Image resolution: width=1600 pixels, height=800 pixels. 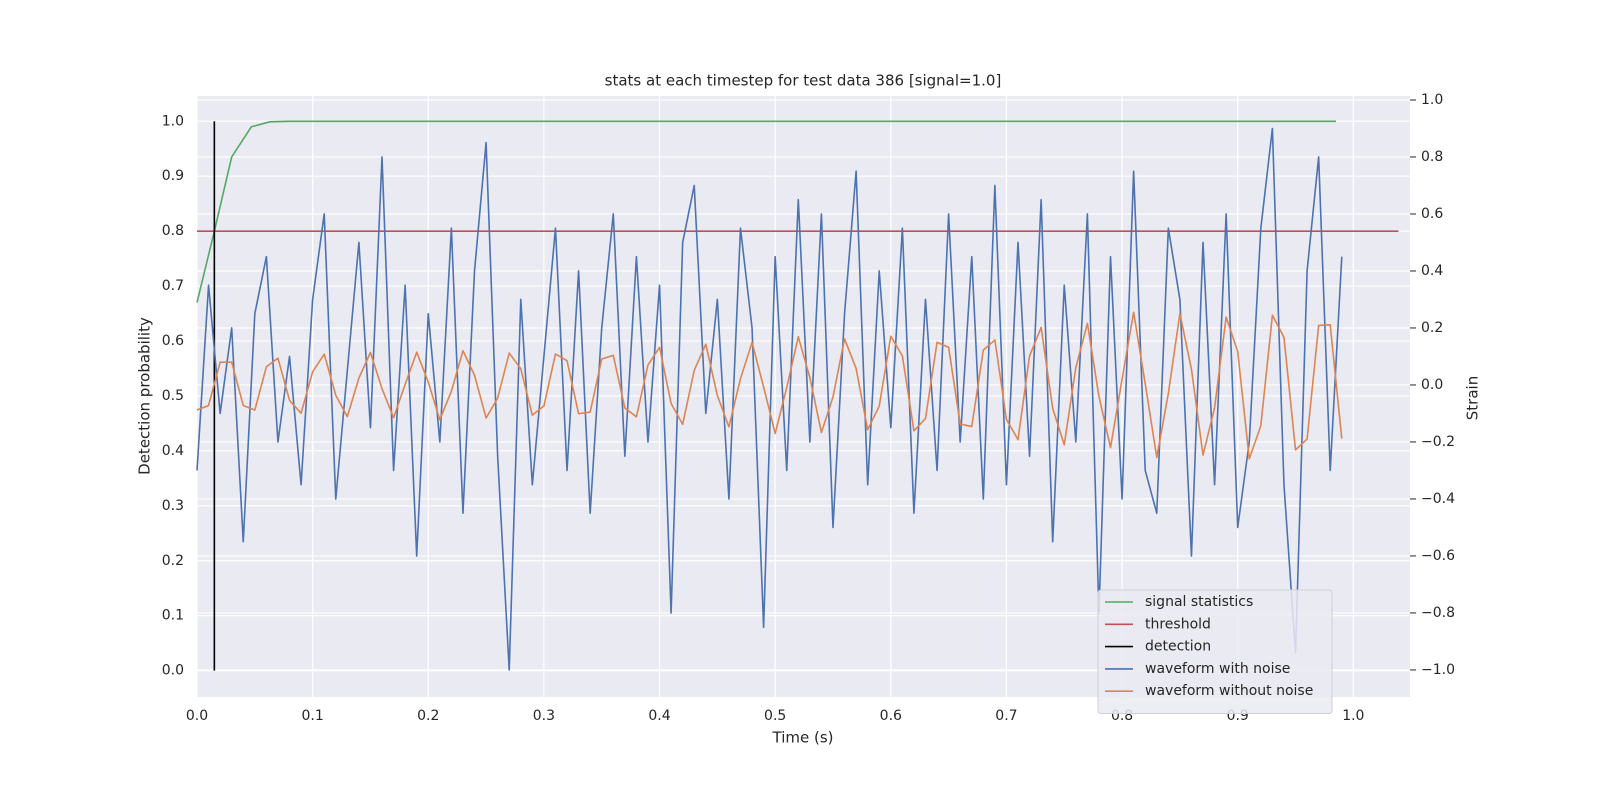 What do you see at coordinates (173, 451) in the screenshot?
I see `y-tick-label: 0.4` at bounding box center [173, 451].